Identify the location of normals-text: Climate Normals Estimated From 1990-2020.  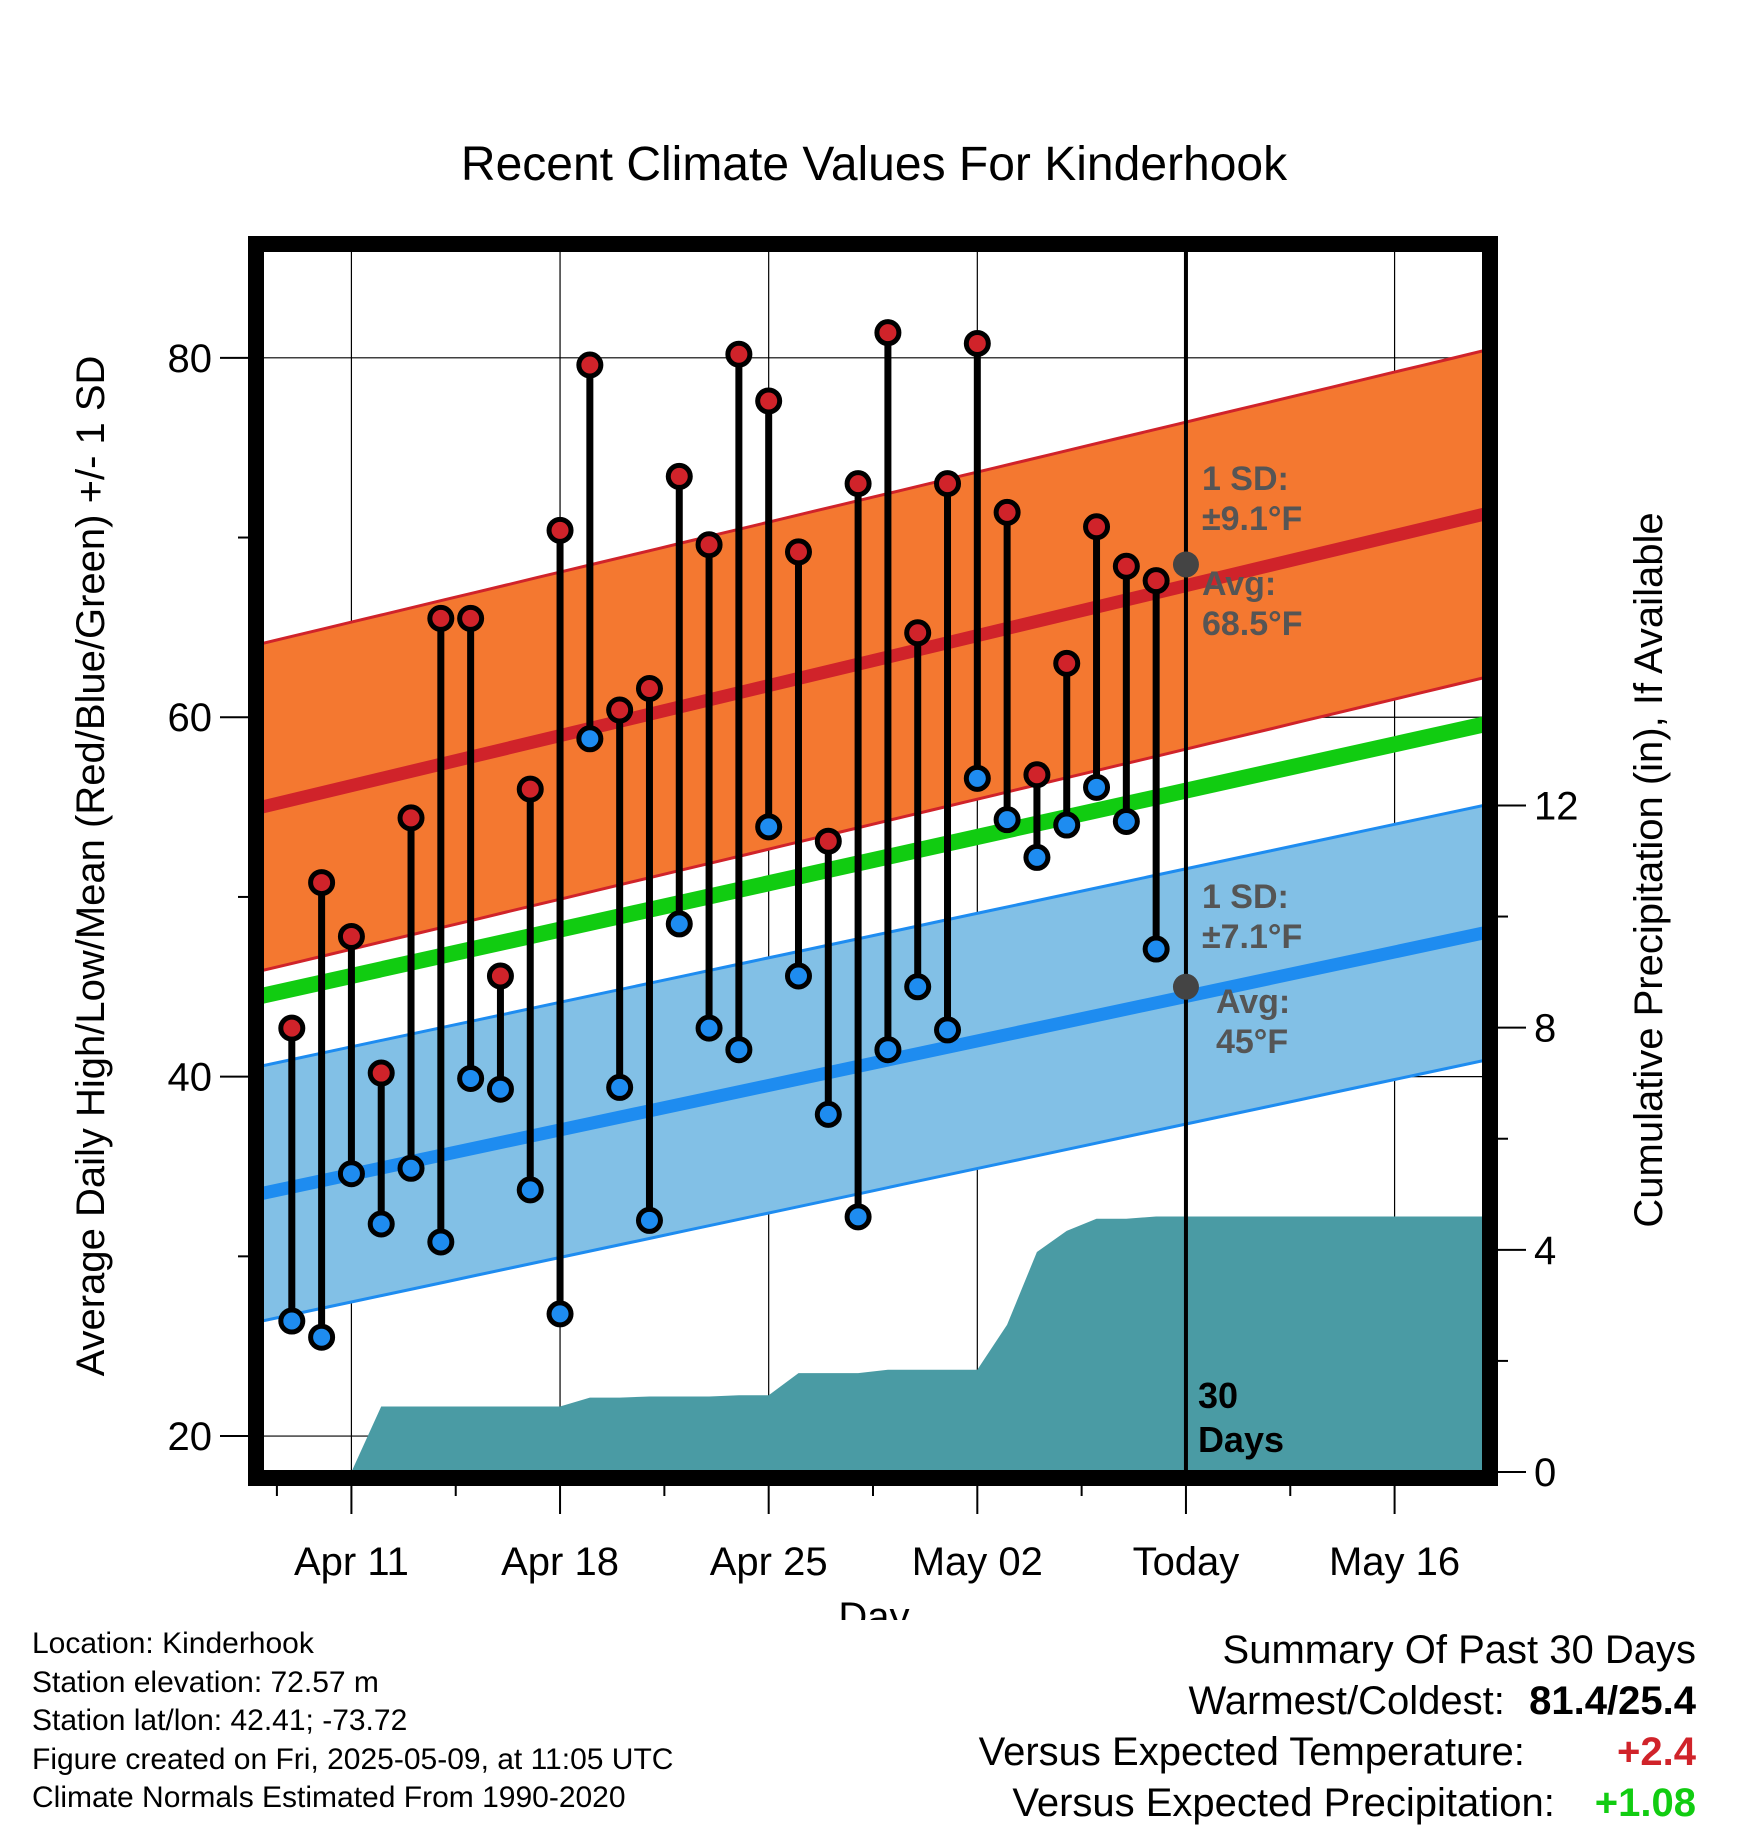
(329, 1797).